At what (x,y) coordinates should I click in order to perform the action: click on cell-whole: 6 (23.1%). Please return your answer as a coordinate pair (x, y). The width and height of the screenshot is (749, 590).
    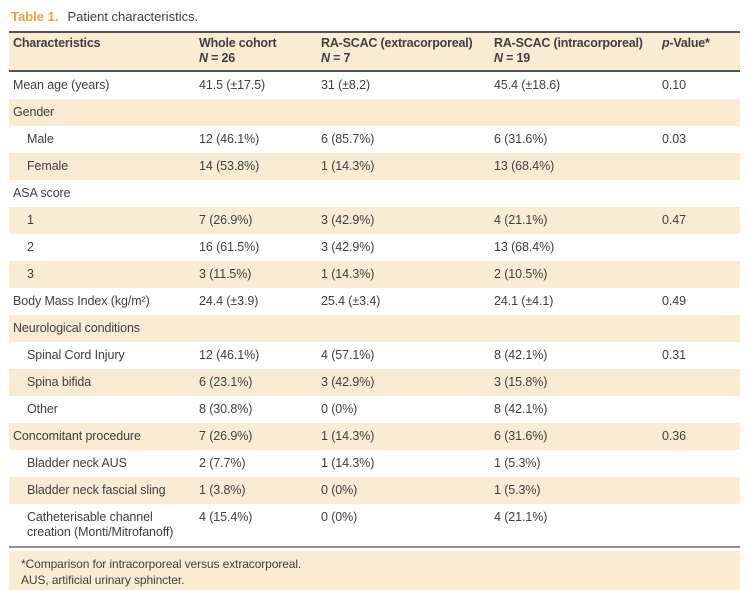
    Looking at the image, I should click on (260, 382).